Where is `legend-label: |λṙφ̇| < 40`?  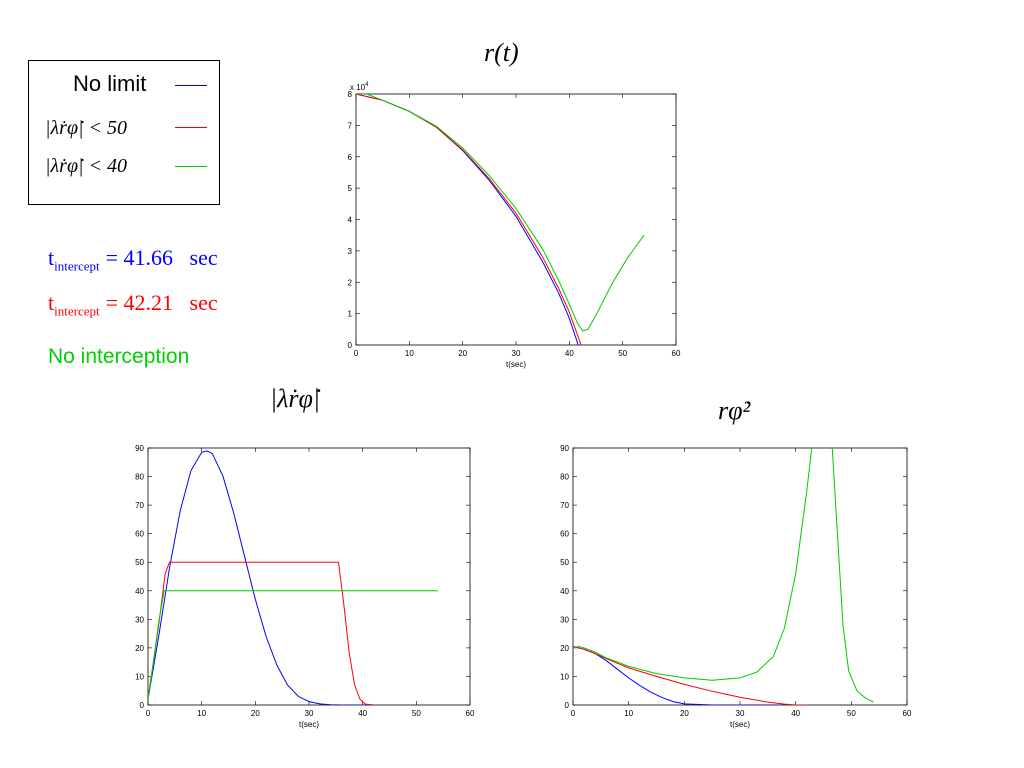
legend-label: |λṙφ̇| < 40 is located at coordinates (86, 165).